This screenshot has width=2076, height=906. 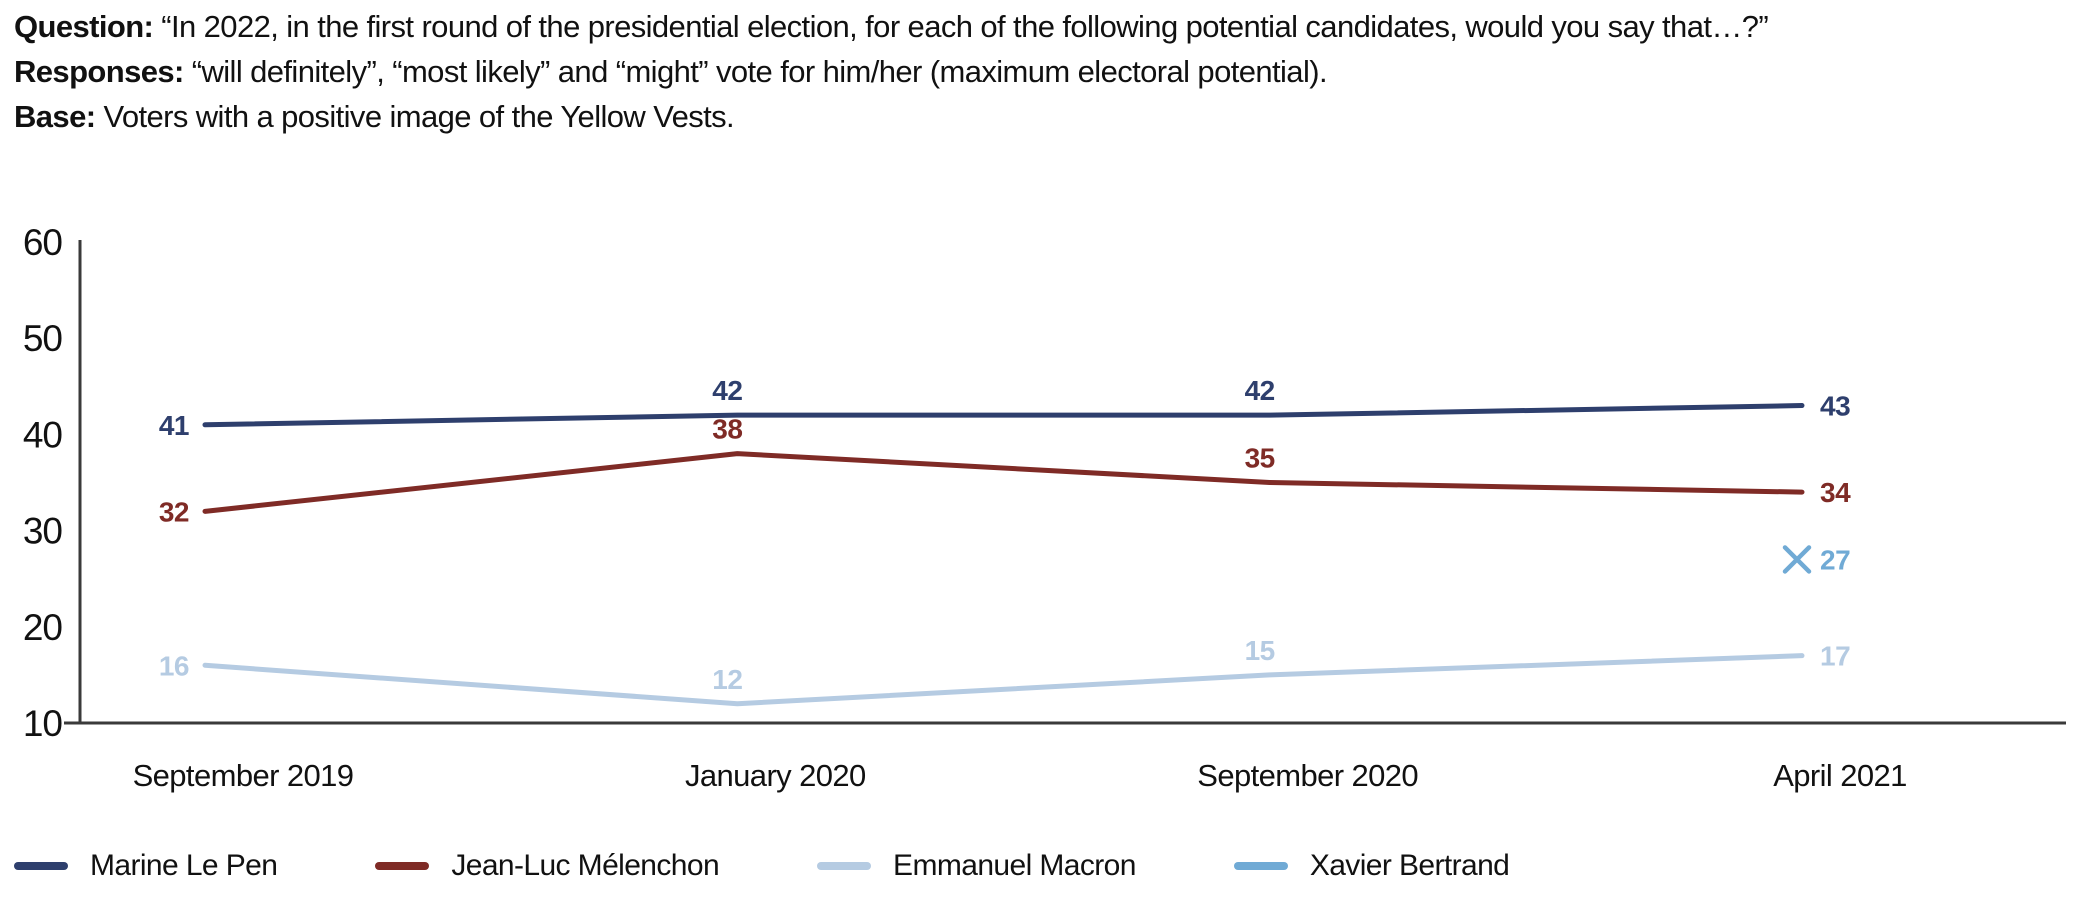 What do you see at coordinates (43, 242) in the screenshot?
I see `y-tick-label: 60` at bounding box center [43, 242].